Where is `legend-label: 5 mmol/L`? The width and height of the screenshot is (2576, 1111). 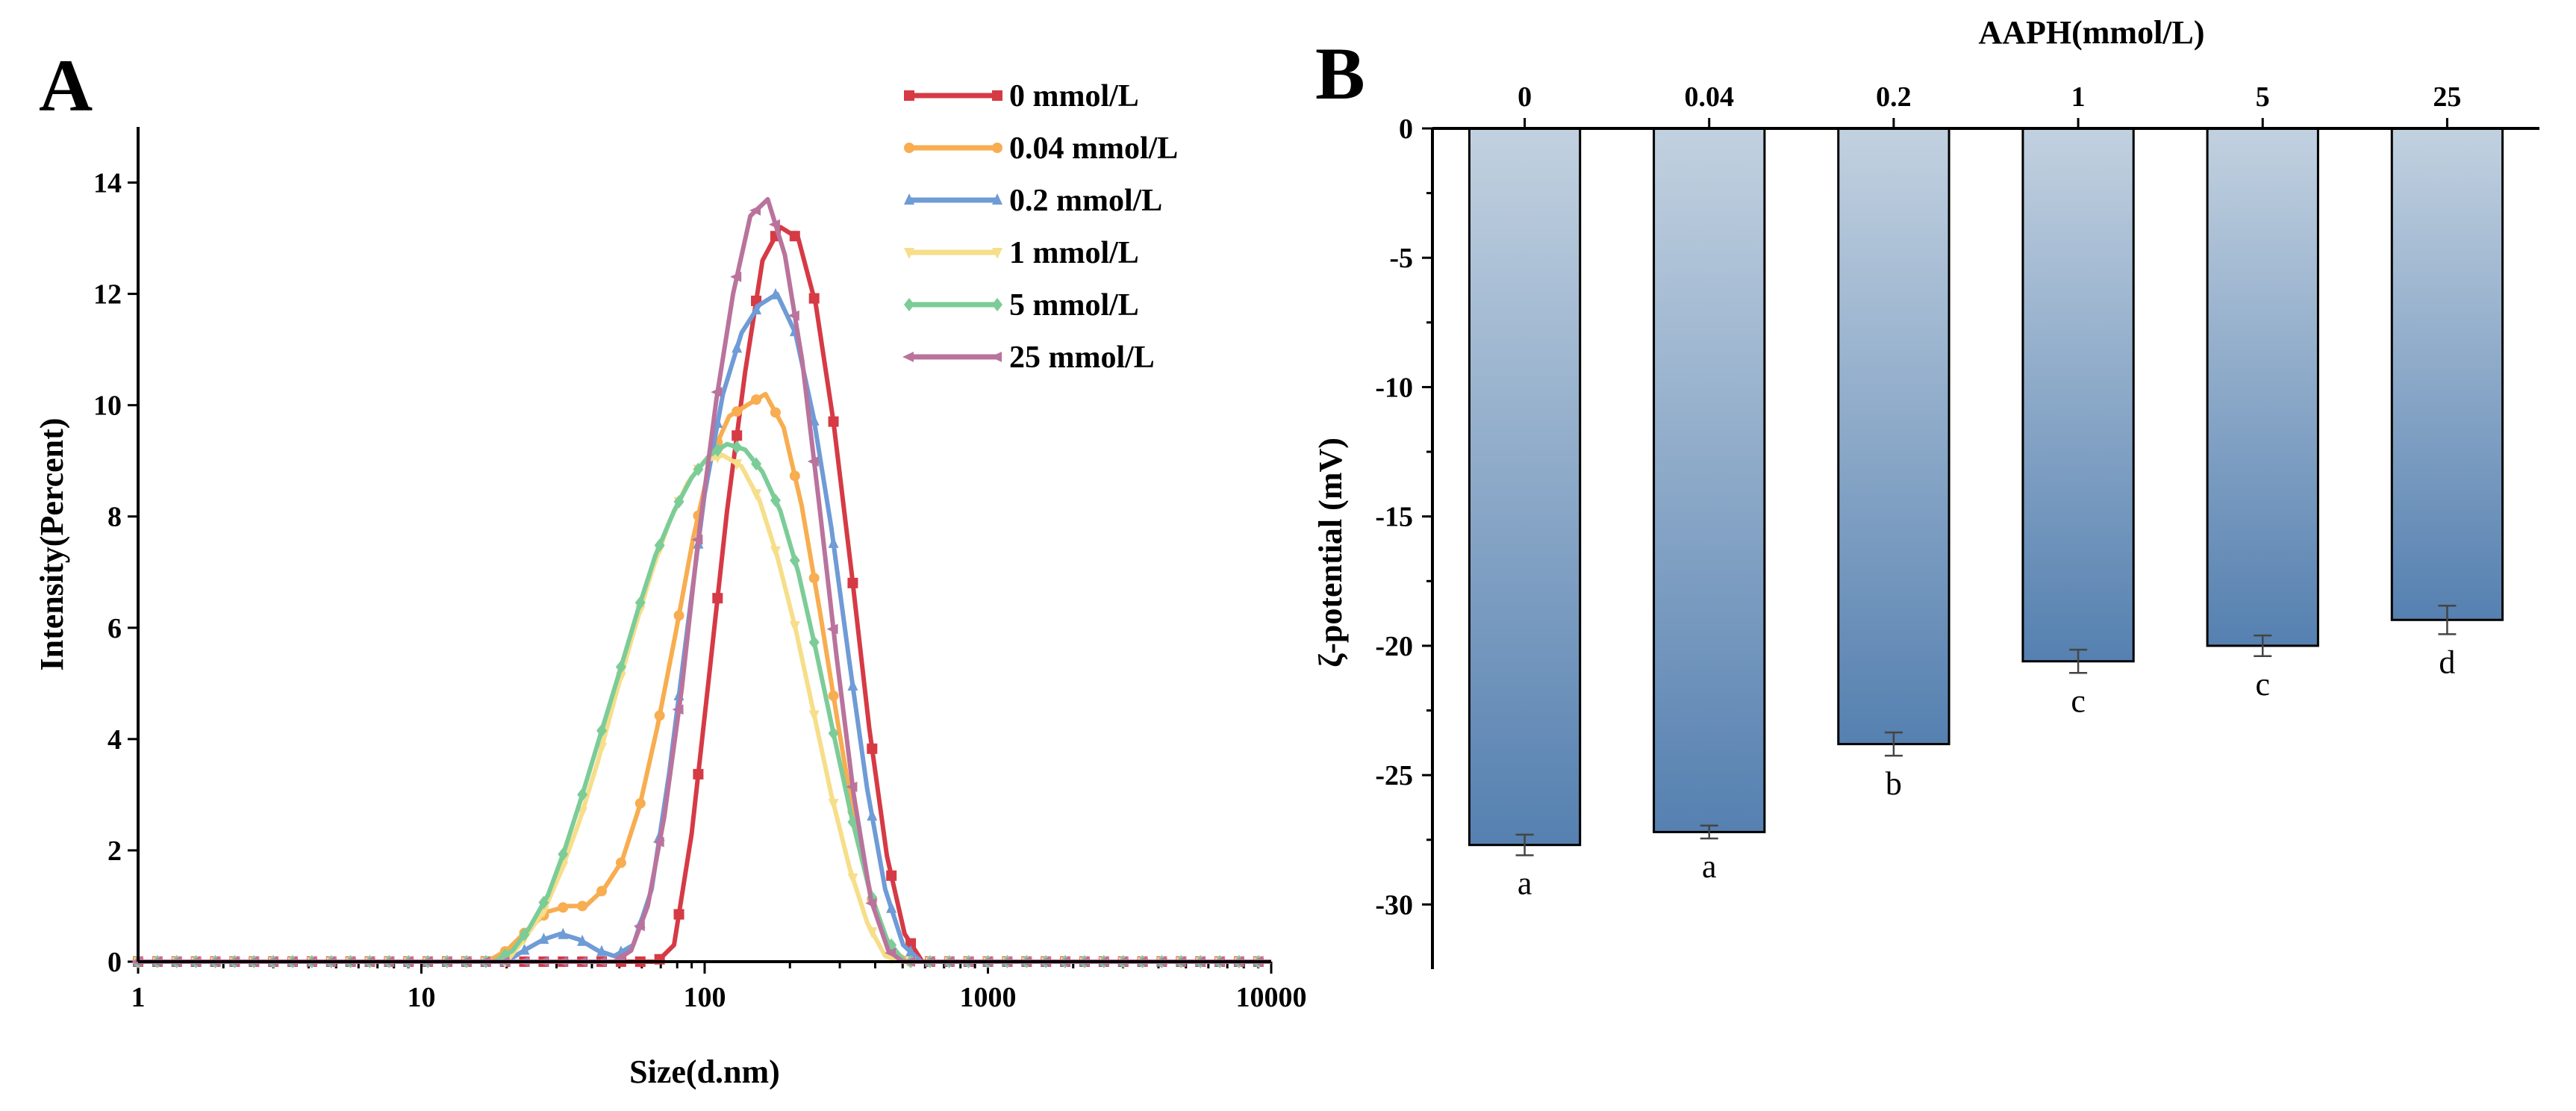 legend-label: 5 mmol/L is located at coordinates (1074, 305).